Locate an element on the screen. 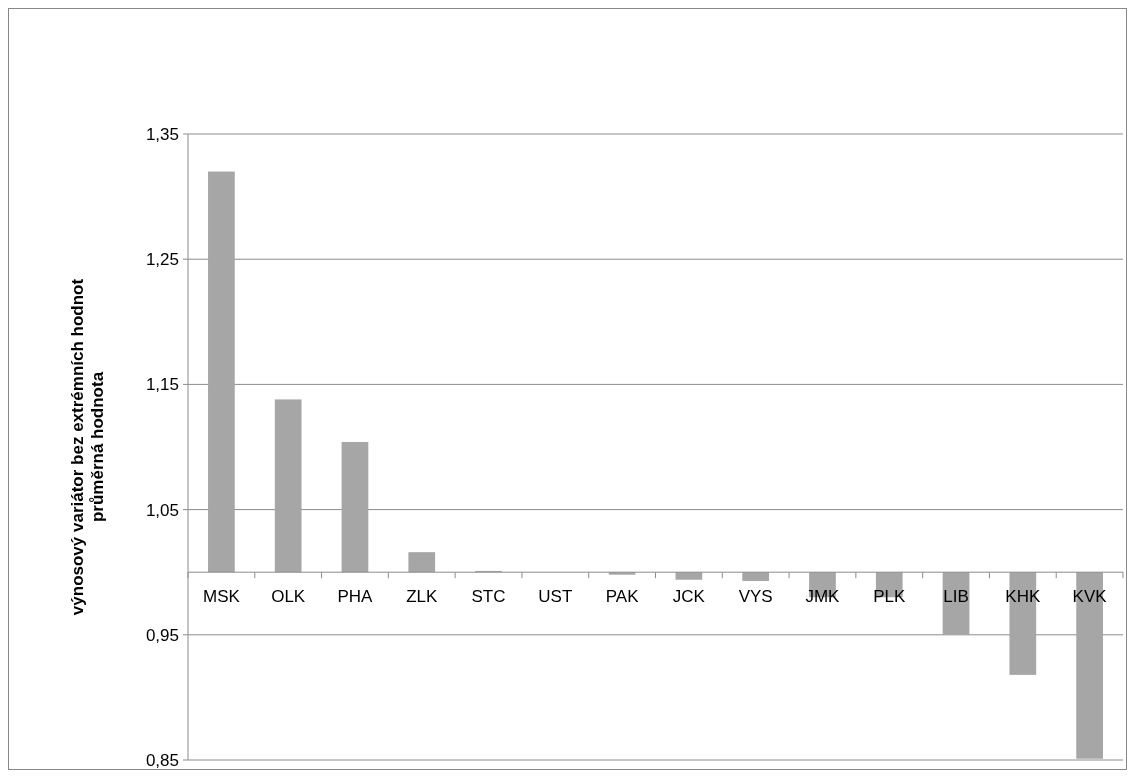  x-tick-label: LIB is located at coordinates (956, 597).